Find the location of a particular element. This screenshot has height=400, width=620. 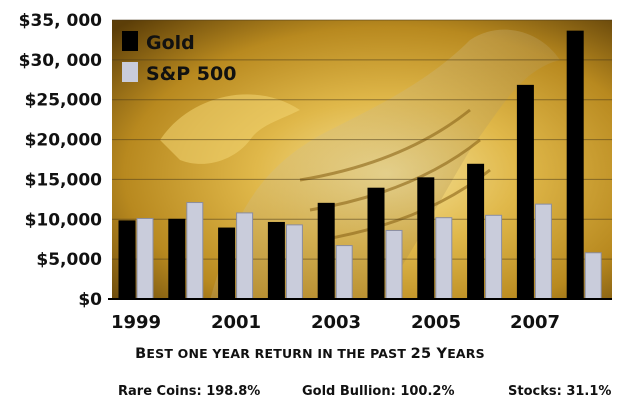

y-tick-label: $0 is located at coordinates (90, 300).